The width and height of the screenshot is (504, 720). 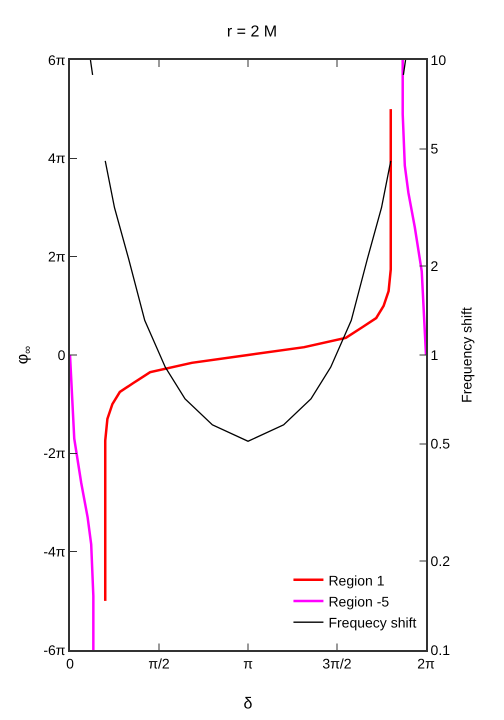 What do you see at coordinates (438, 60) in the screenshot?
I see `y2-tick-label: 10` at bounding box center [438, 60].